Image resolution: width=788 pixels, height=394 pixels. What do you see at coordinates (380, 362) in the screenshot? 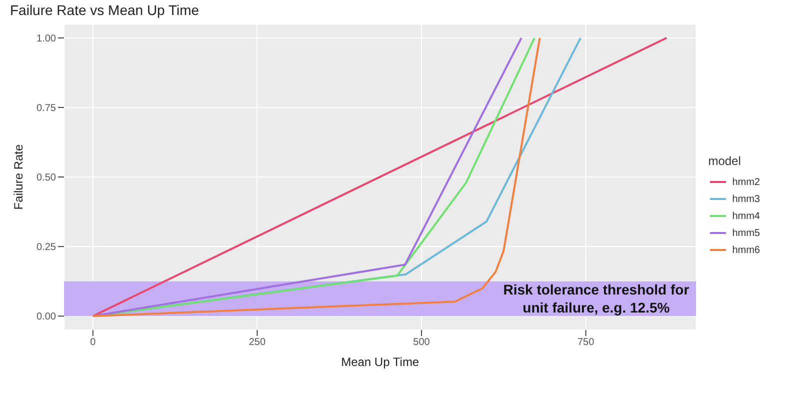
I see `x-axis-title: Mean Up Time` at bounding box center [380, 362].